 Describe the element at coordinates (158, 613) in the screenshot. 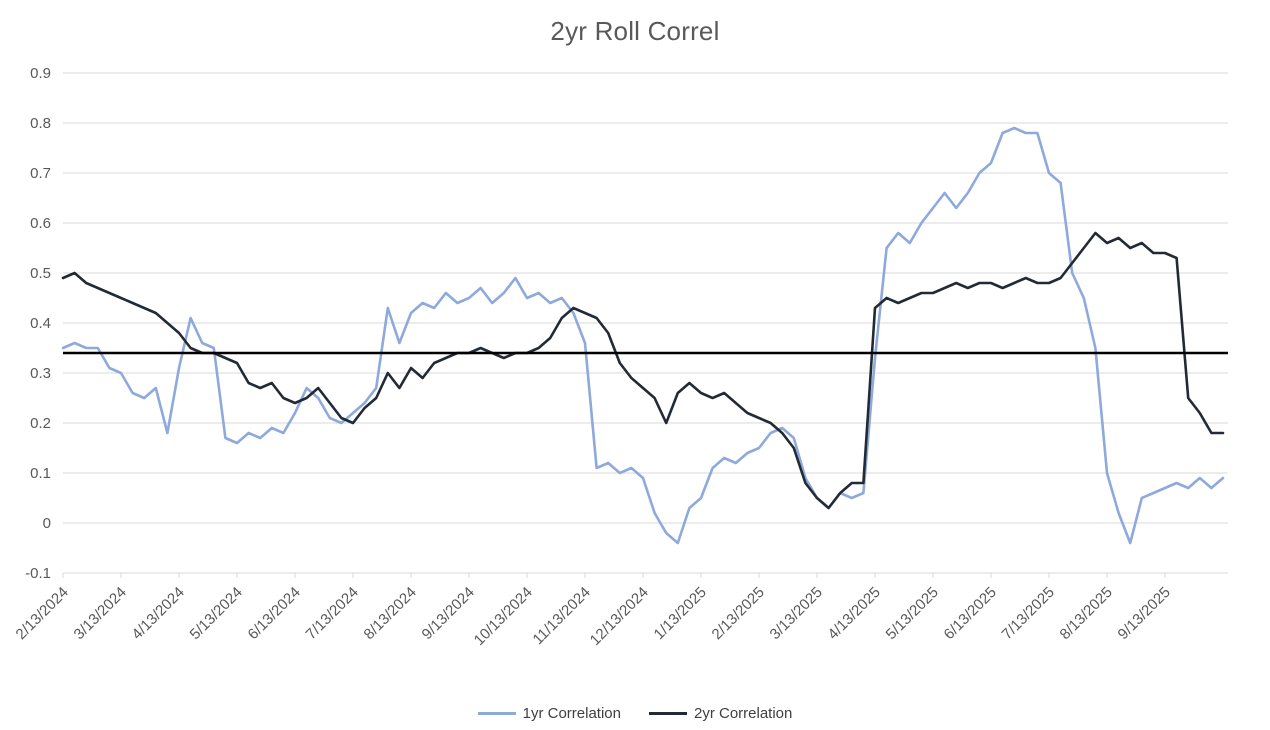

I see `x-axis-tick-label: 4/13/2024` at that location.